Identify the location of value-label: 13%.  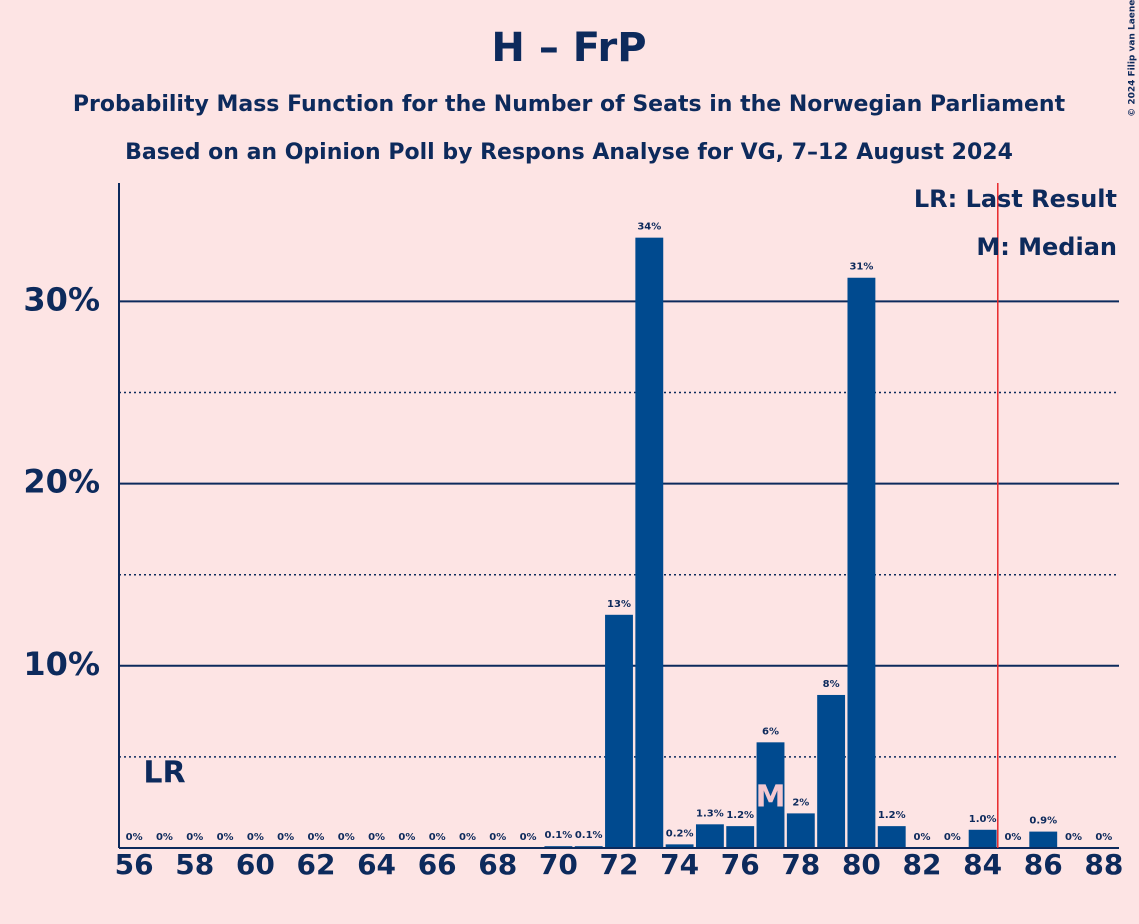
(619, 604).